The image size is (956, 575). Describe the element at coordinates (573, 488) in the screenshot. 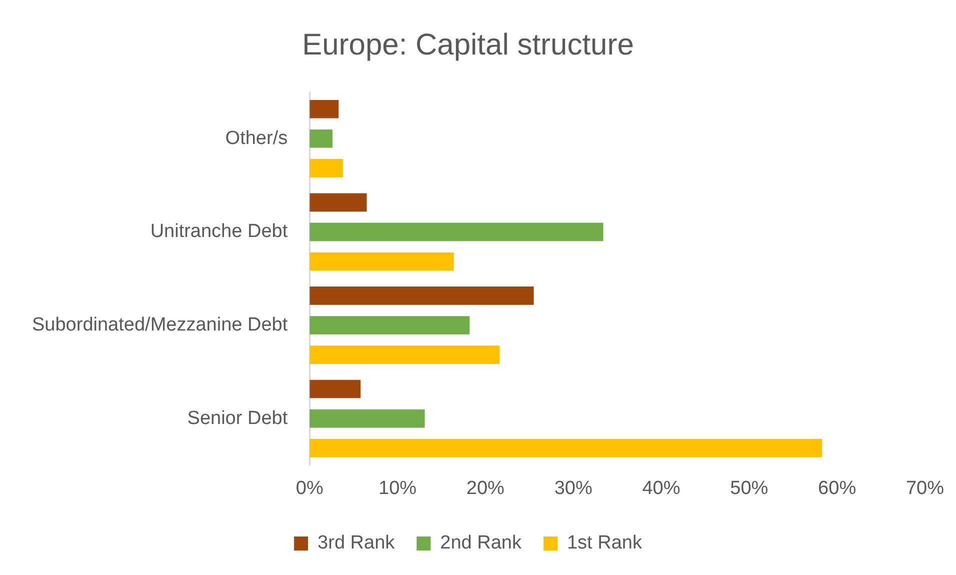

I see `x-tick-label: 30%` at that location.